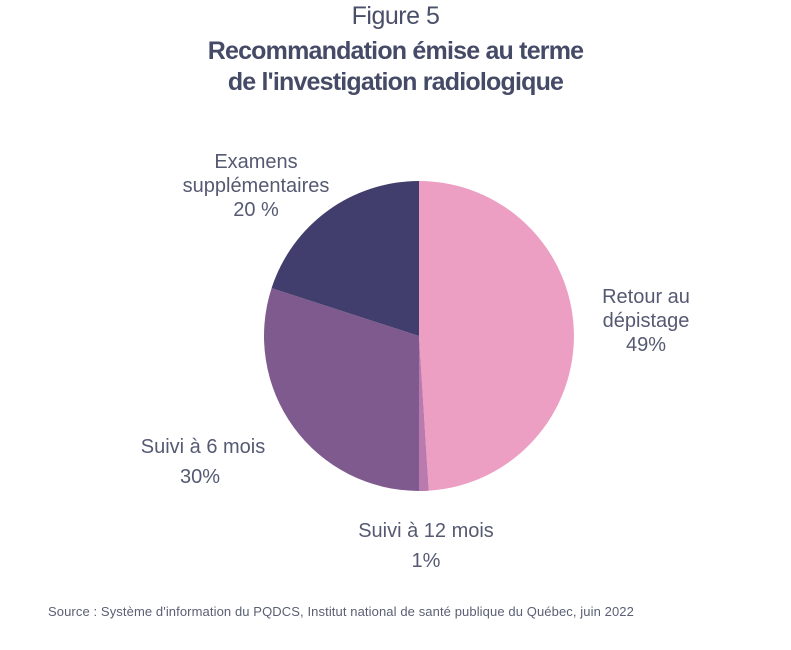 The width and height of the screenshot is (791, 650). I want to click on slice-label-suivi-6-line-1: Suivi à 6 mois, so click(203, 447).